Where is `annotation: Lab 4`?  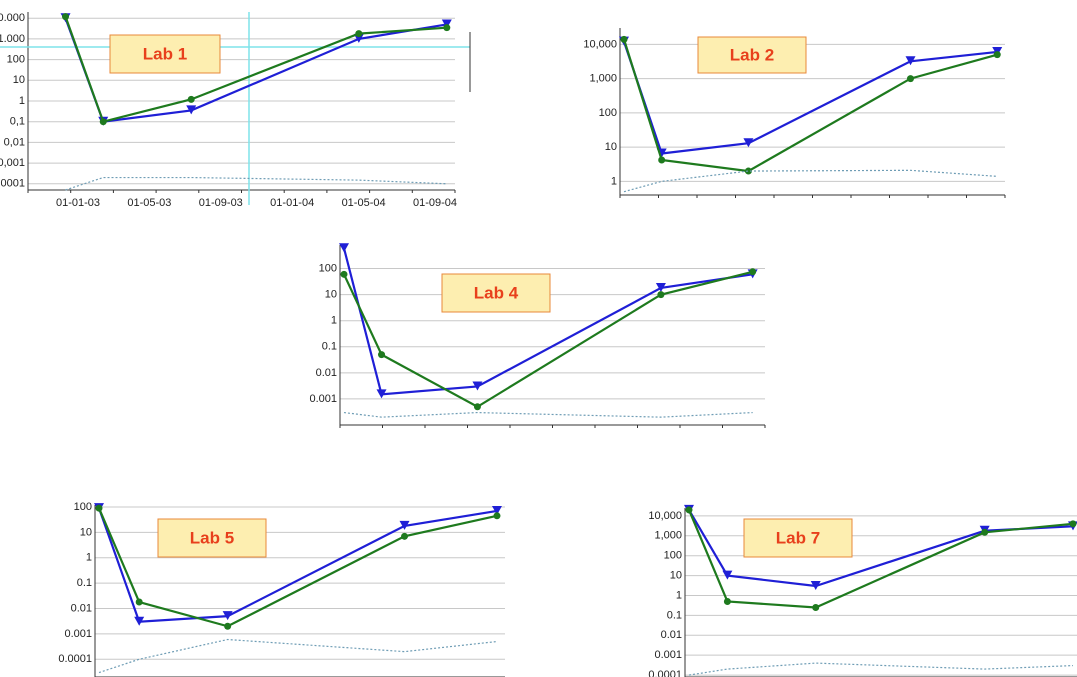
annotation: Lab 4 is located at coordinates (496, 292).